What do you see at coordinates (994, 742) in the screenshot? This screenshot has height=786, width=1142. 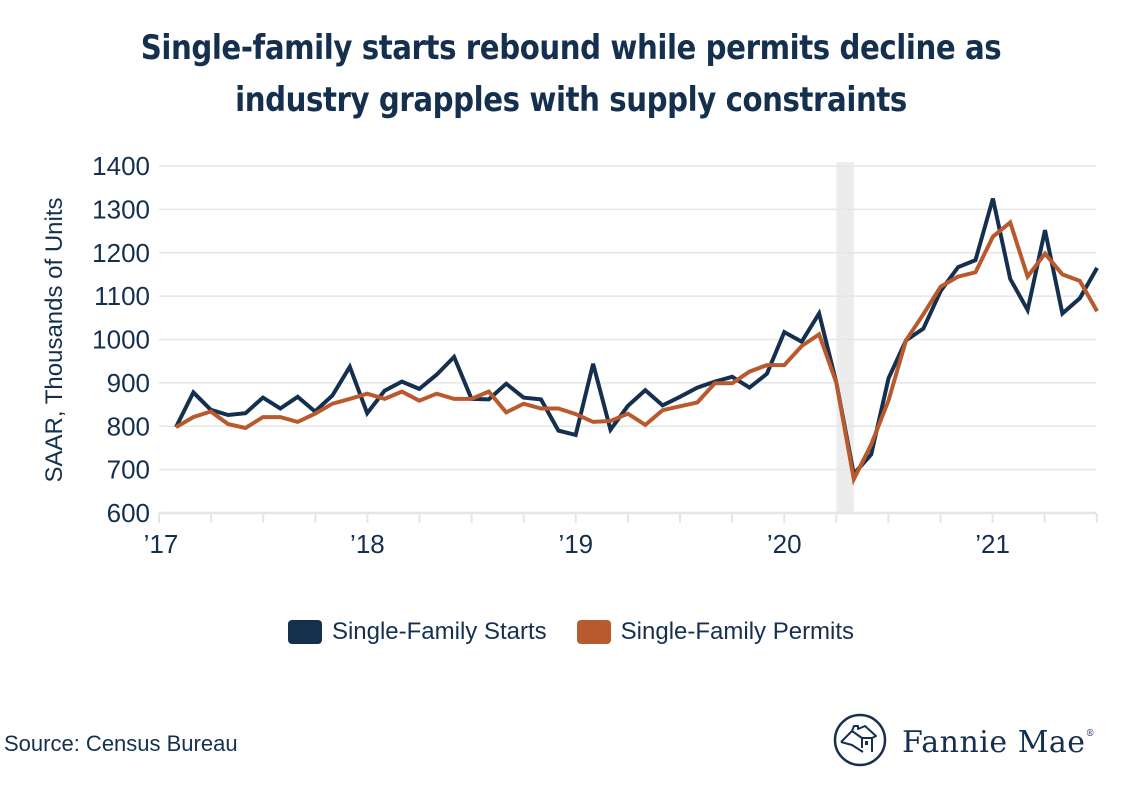 I see `logo-text: Fannie Mae` at bounding box center [994, 742].